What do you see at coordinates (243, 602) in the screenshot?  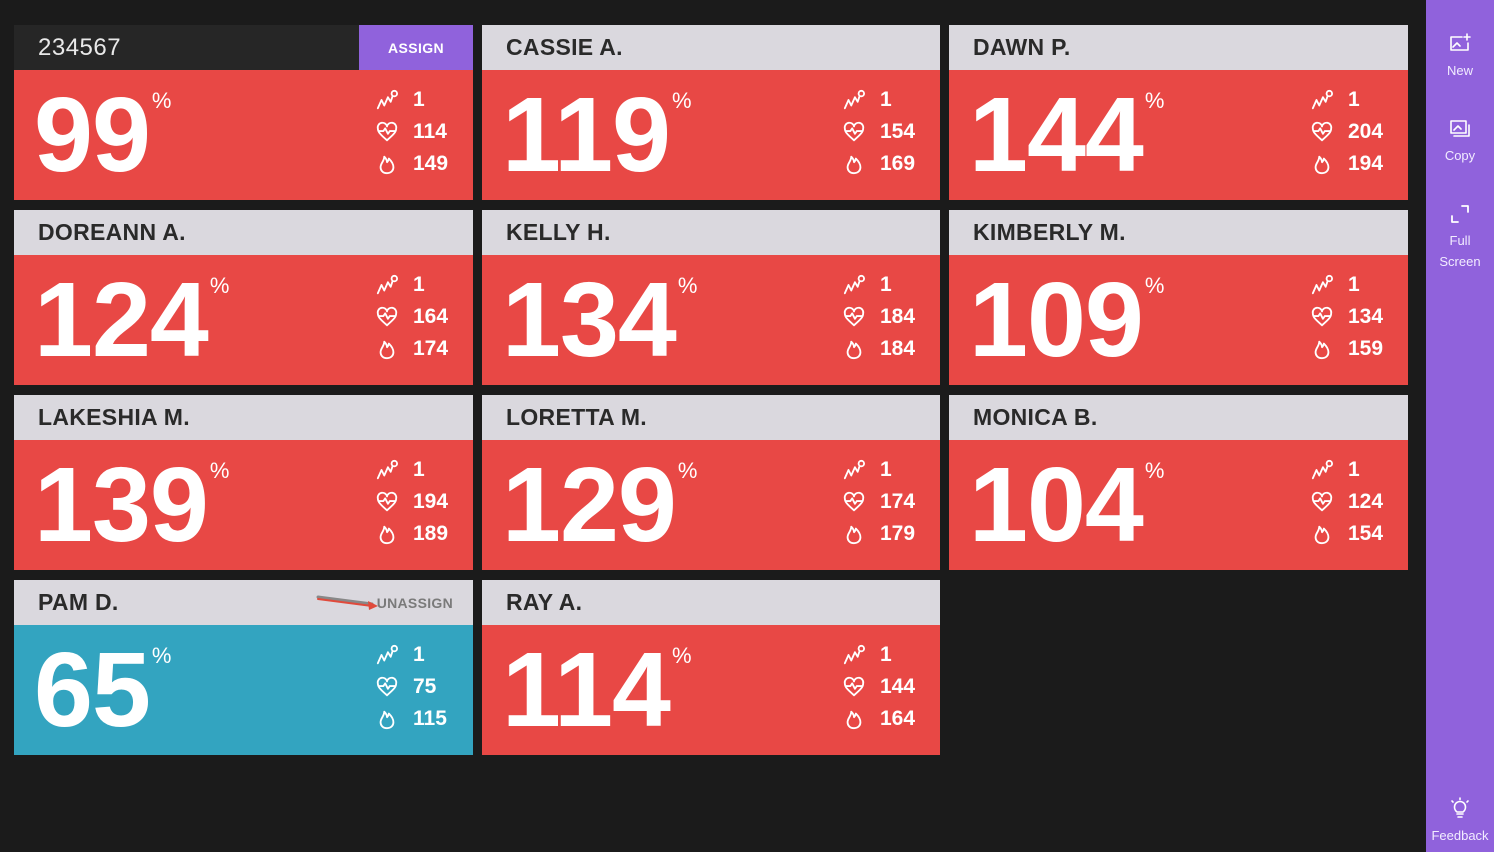 I see `tile-header: PAM D. UNASSIGN` at bounding box center [243, 602].